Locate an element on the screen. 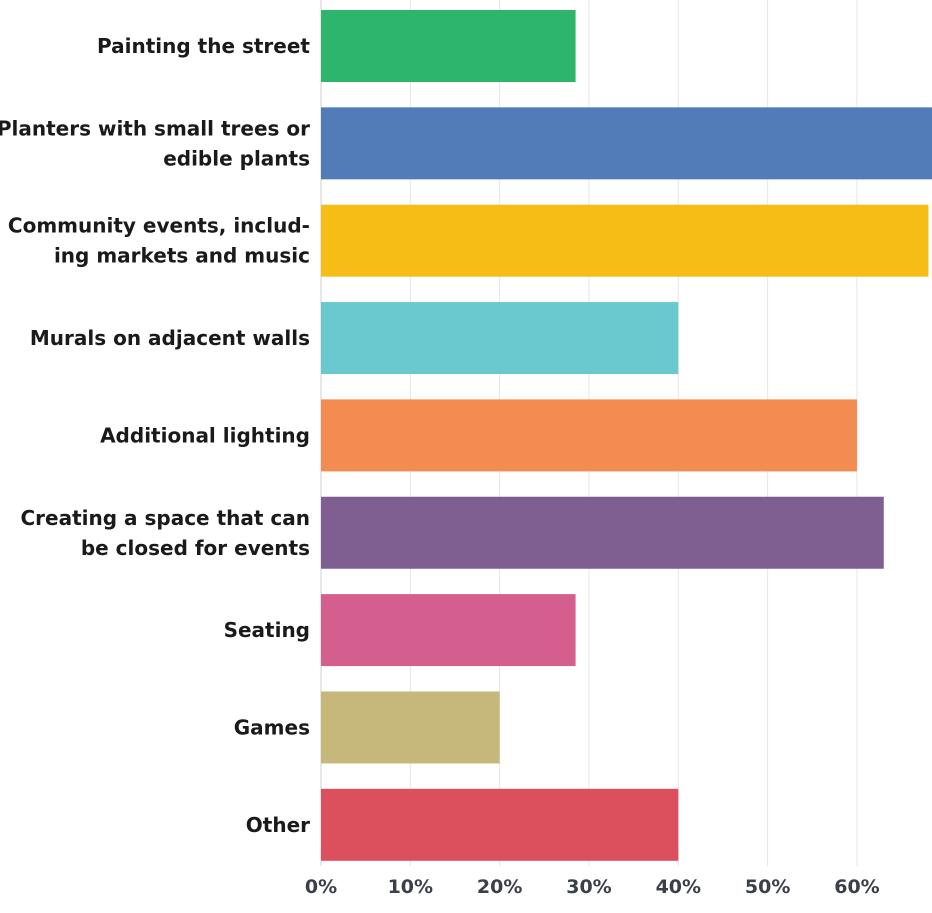 This screenshot has height=913, width=932. x-tick-label-3: 30% is located at coordinates (588, 887).